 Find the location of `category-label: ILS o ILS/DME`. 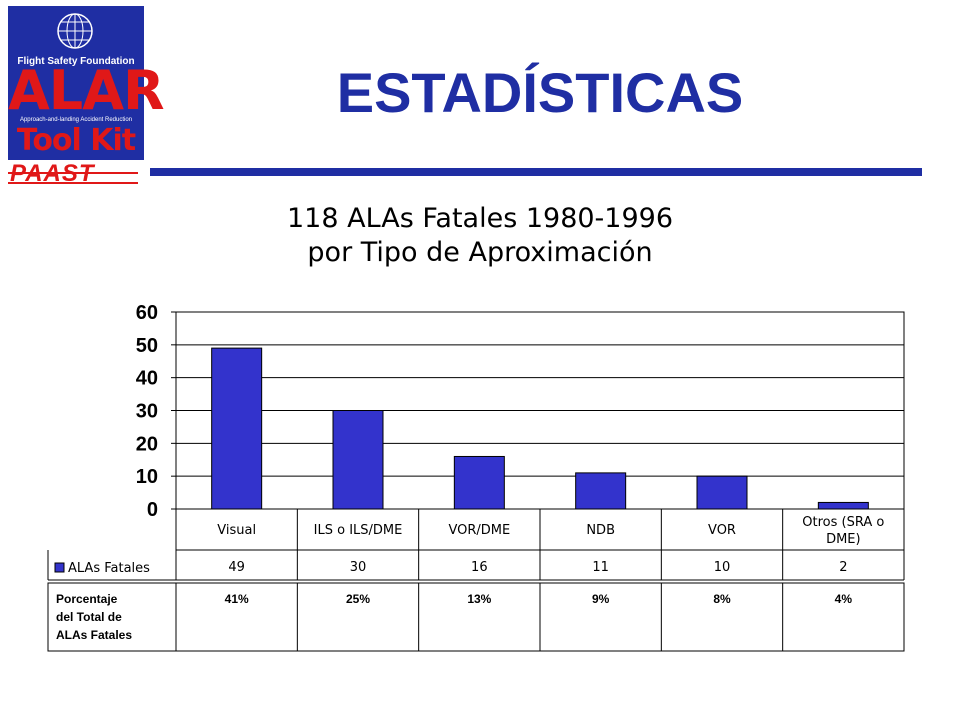

category-label: ILS o ILS/DME is located at coordinates (358, 530).